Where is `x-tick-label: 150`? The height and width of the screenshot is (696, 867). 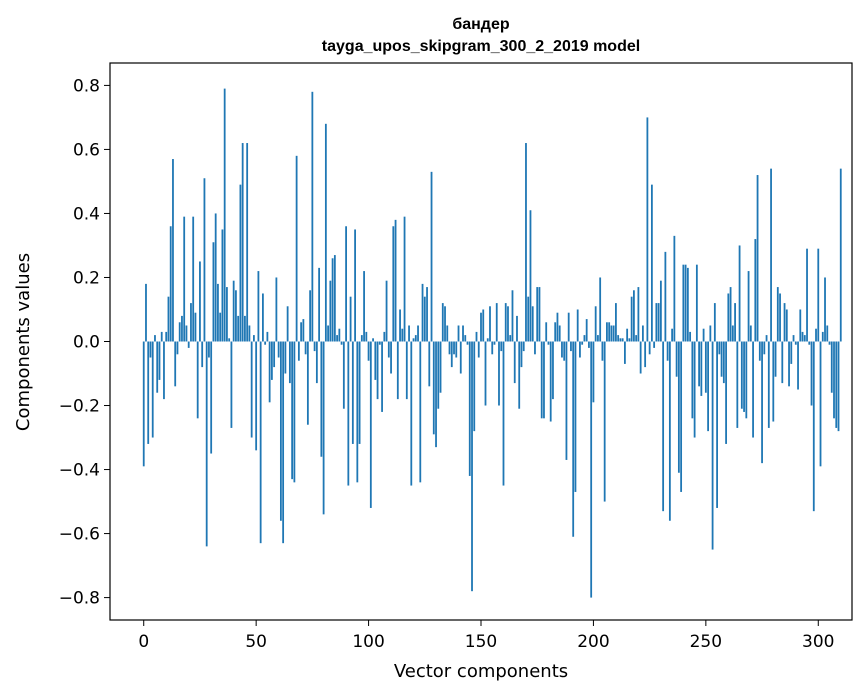 x-tick-label: 150 is located at coordinates (481, 642).